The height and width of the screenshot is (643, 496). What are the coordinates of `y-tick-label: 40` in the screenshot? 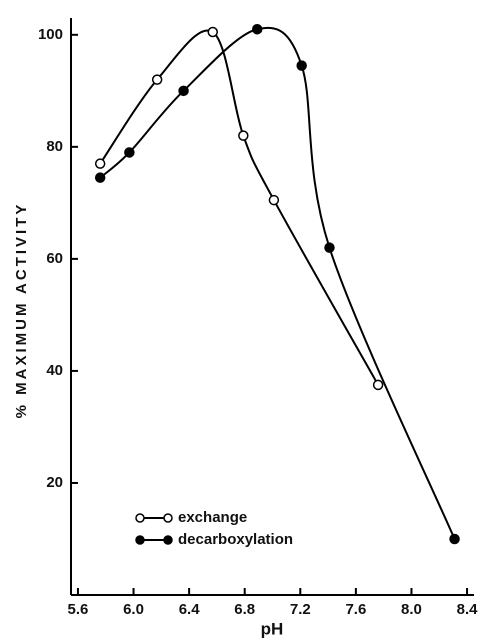 It's located at (54, 370).